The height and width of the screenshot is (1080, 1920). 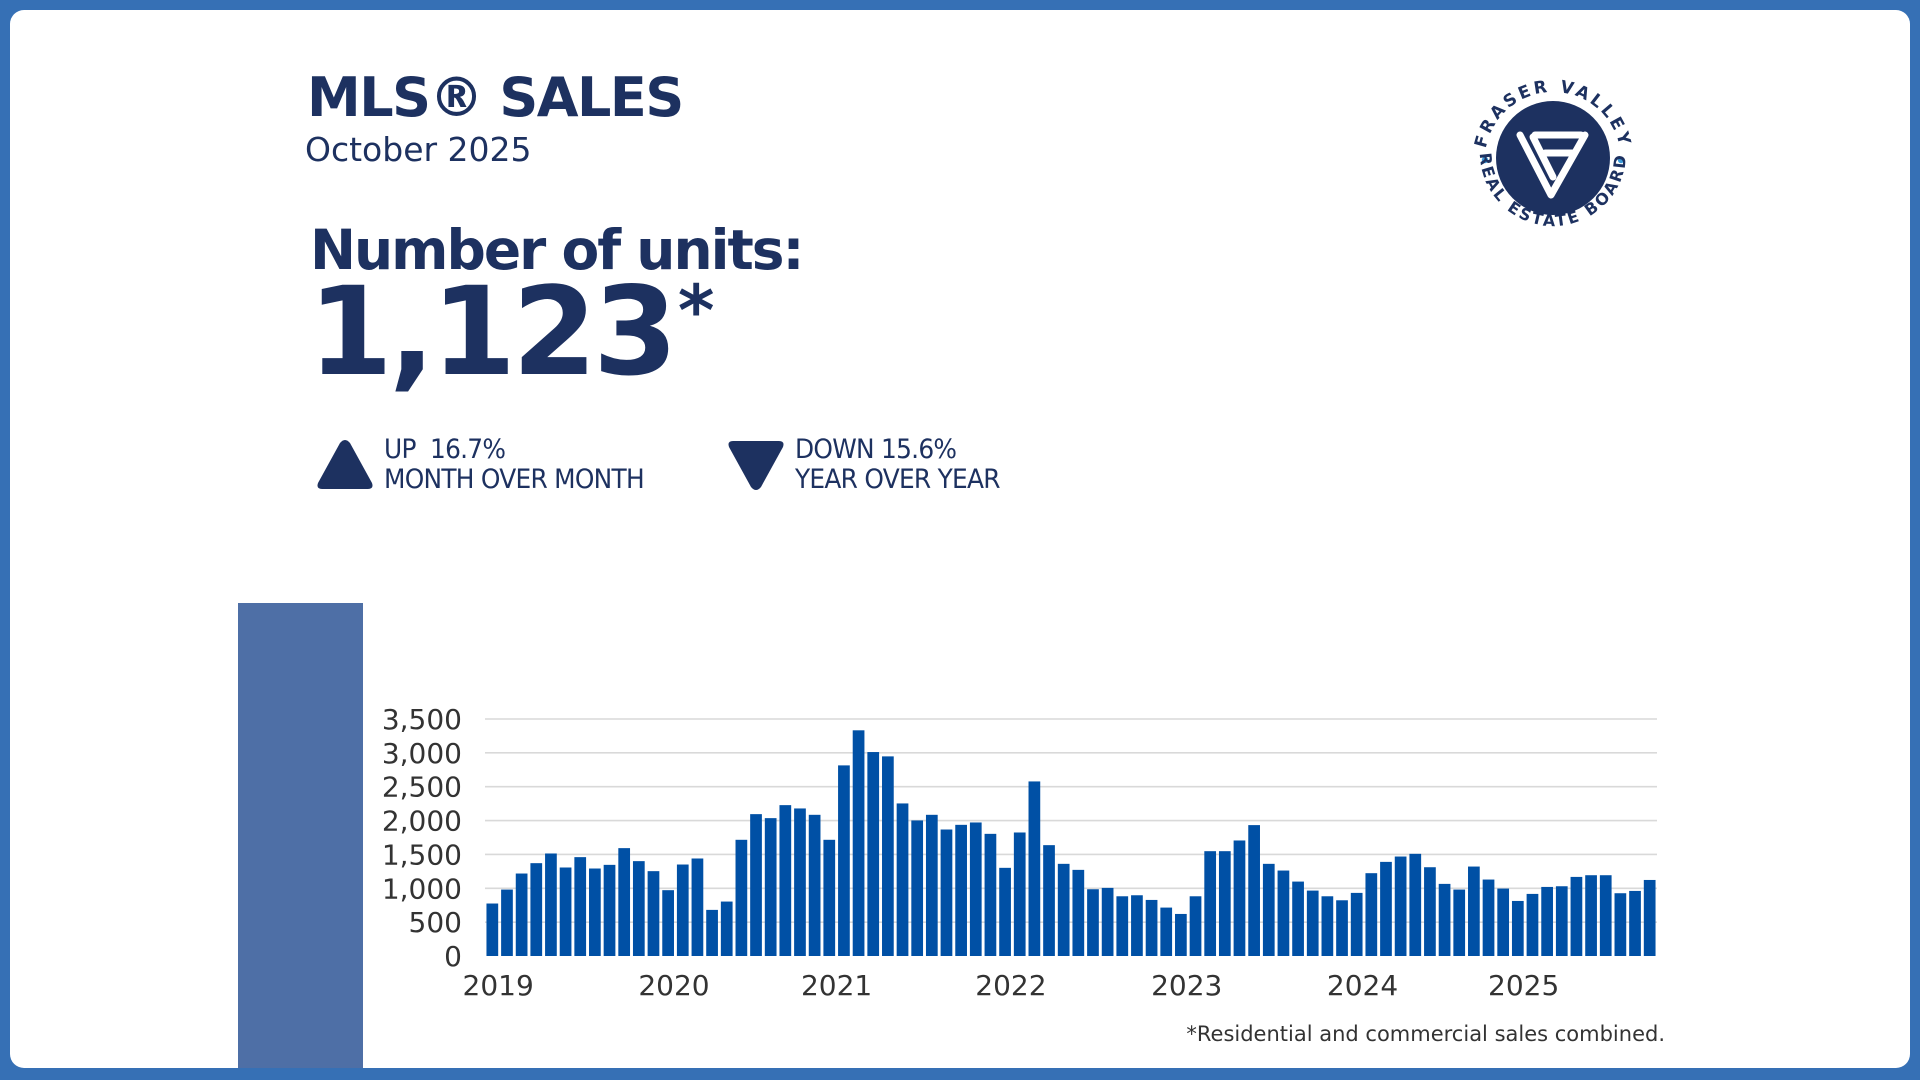 I want to click on chart-bars, so click(x=1071, y=843).